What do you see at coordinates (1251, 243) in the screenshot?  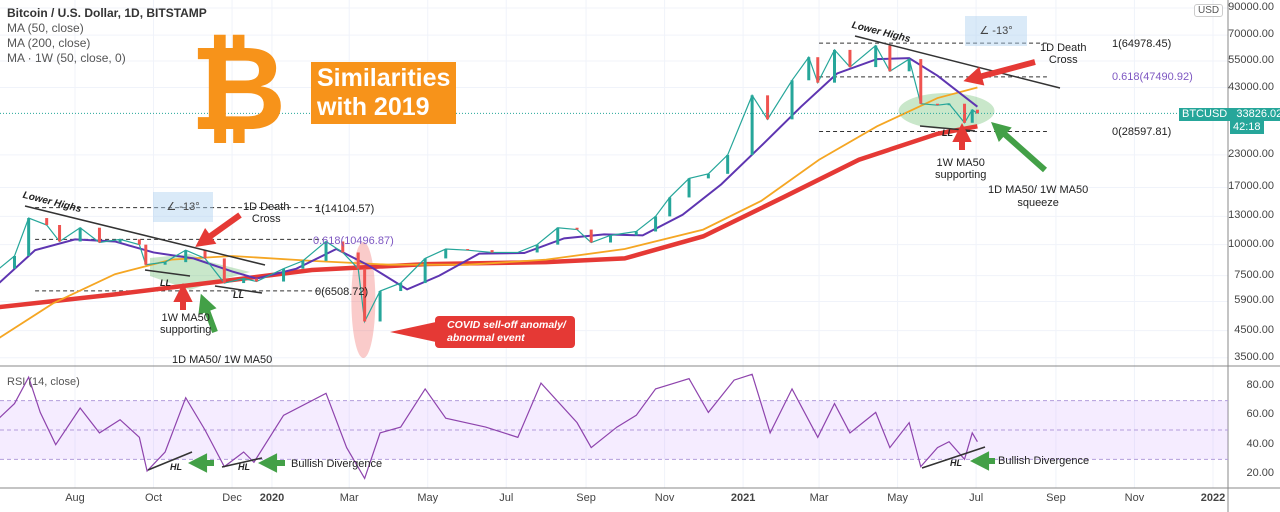 I see `price-axis-label: 10000.00` at bounding box center [1251, 243].